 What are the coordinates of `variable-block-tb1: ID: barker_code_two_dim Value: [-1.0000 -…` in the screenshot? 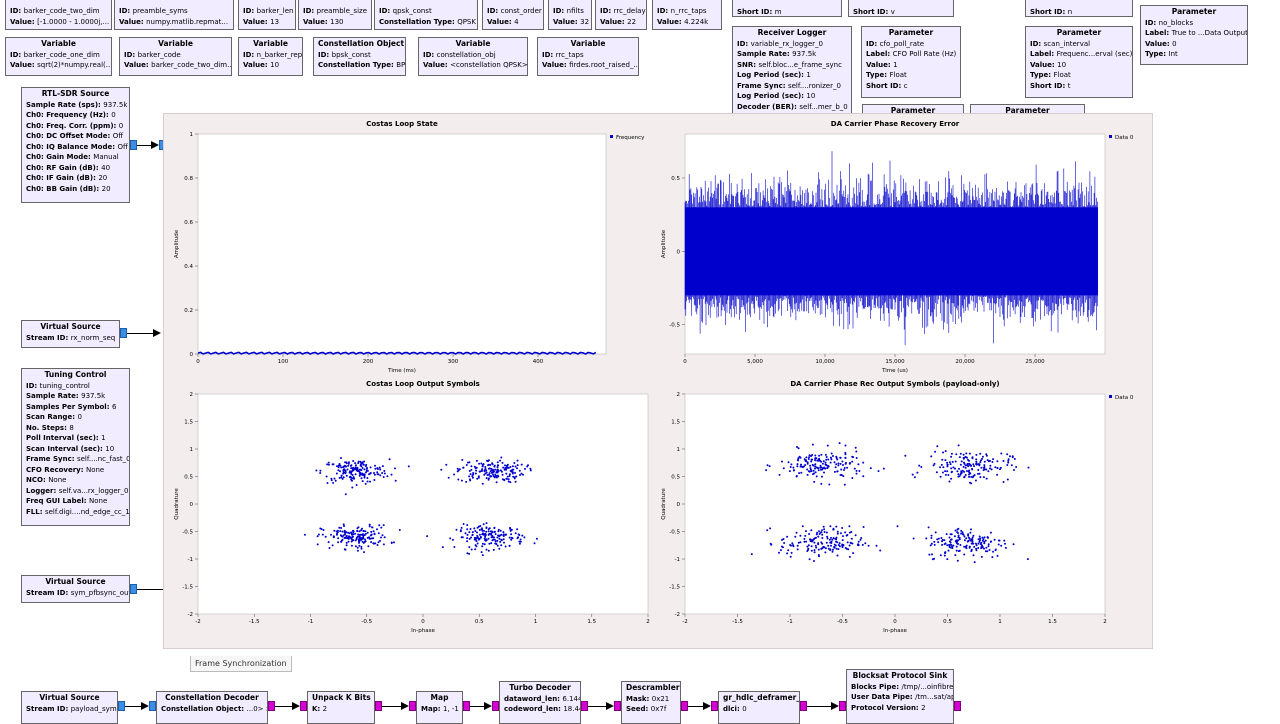 It's located at (58, 15).